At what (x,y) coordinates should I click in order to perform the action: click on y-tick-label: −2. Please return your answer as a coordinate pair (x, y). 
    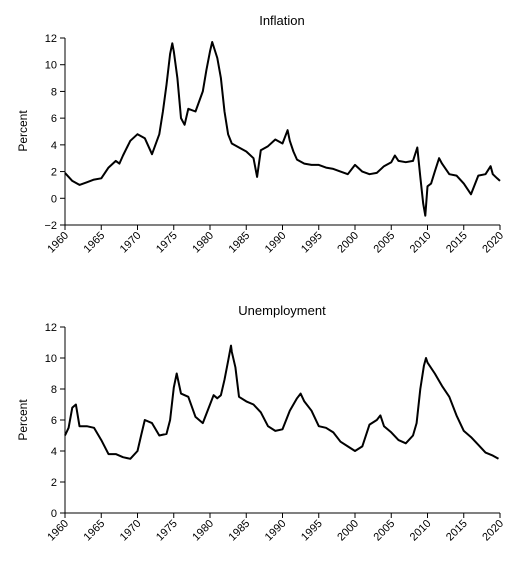
    Looking at the image, I should click on (50, 226).